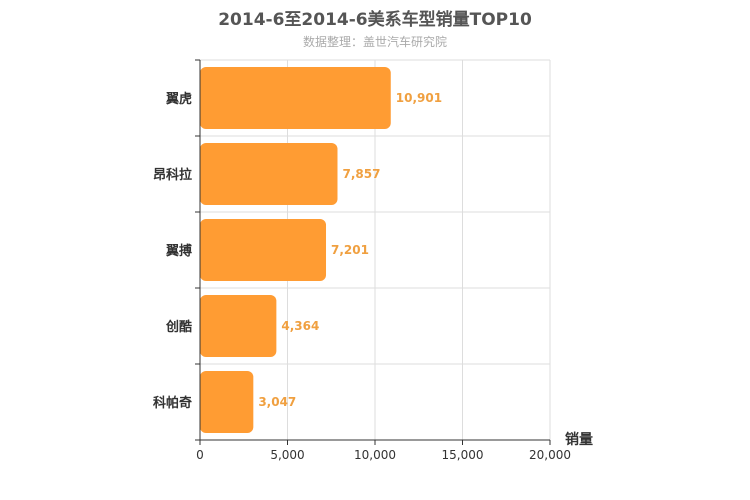  I want to click on bar-value-label: 7,201, so click(350, 250).